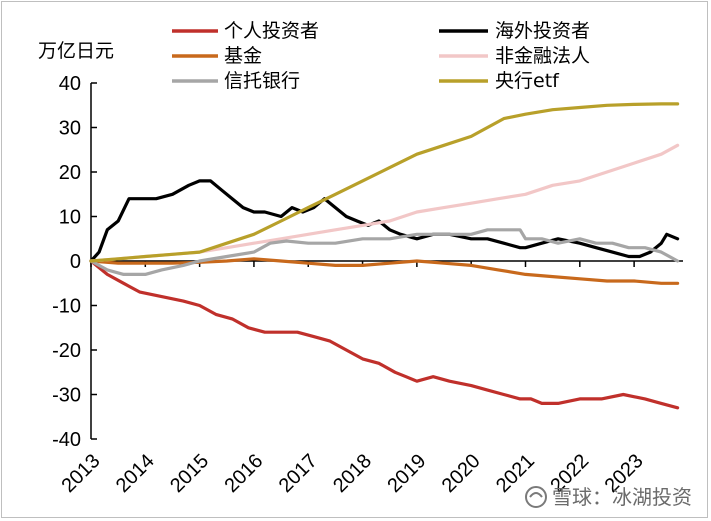 The width and height of the screenshot is (711, 521). I want to click on legend-item: 非金融法人, so click(514, 56).